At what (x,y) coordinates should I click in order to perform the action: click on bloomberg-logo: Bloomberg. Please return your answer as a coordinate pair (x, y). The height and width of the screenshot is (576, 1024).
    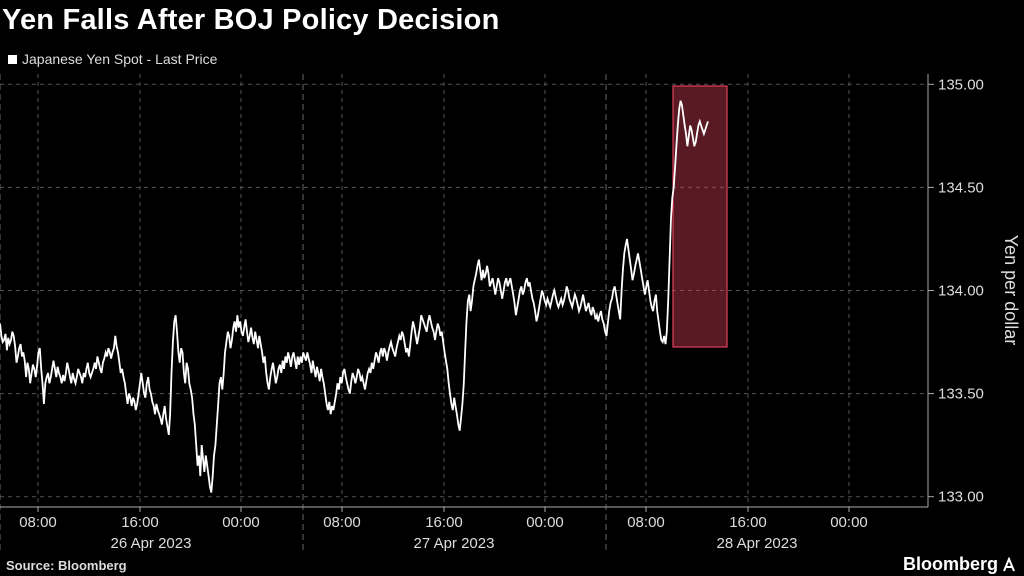
    Looking at the image, I should click on (959, 564).